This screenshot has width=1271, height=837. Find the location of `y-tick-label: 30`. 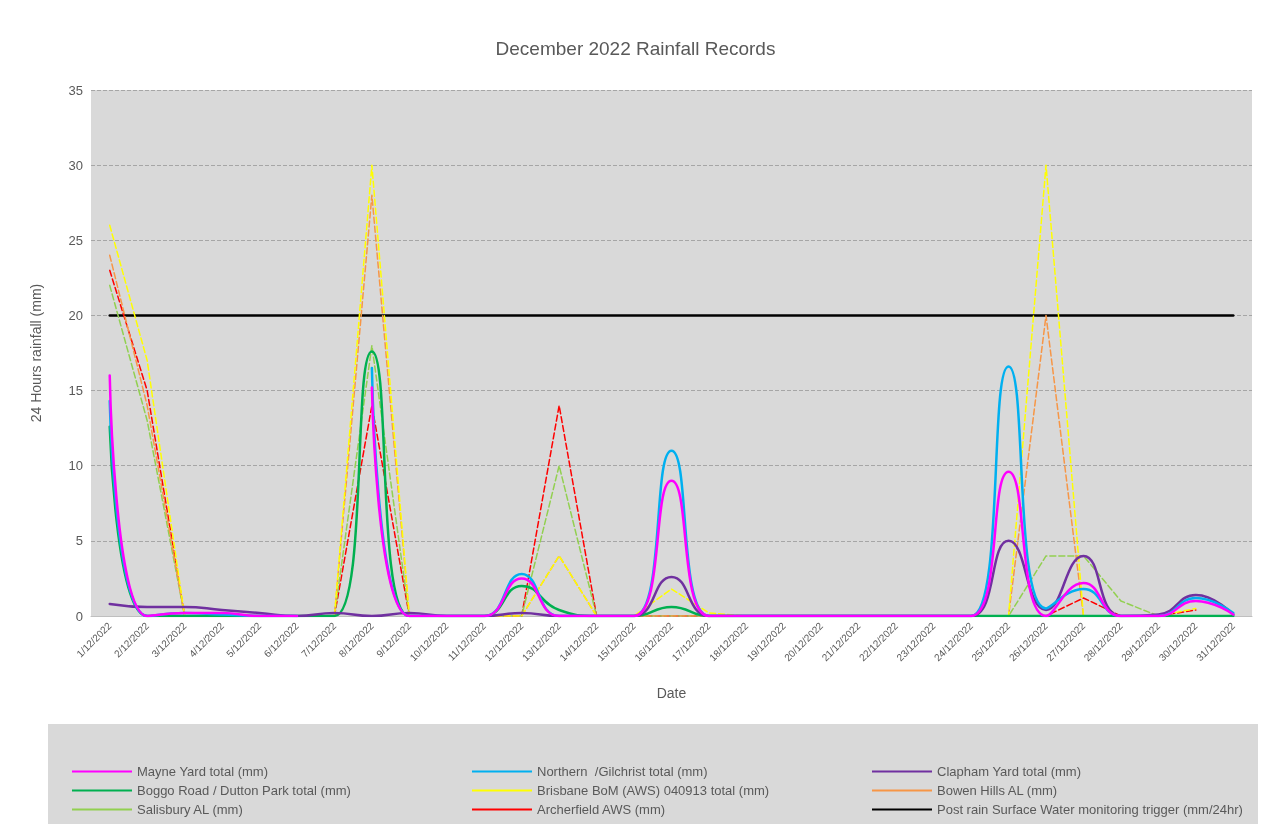

y-tick-label: 30 is located at coordinates (75, 165).